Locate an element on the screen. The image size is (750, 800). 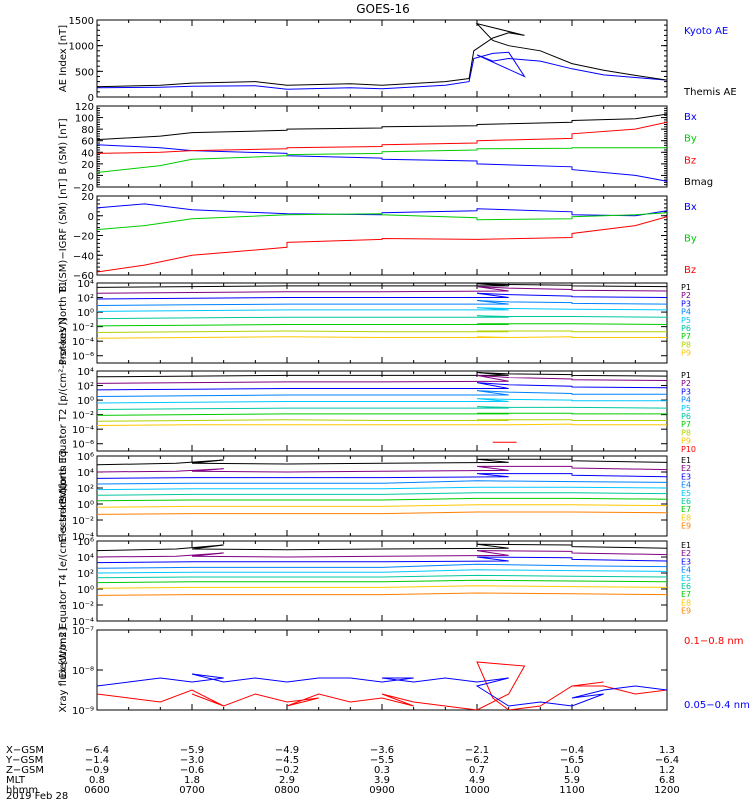
legend-entry-0-05-0-4-nm: 0.05−0.4 nm is located at coordinates (717, 705).